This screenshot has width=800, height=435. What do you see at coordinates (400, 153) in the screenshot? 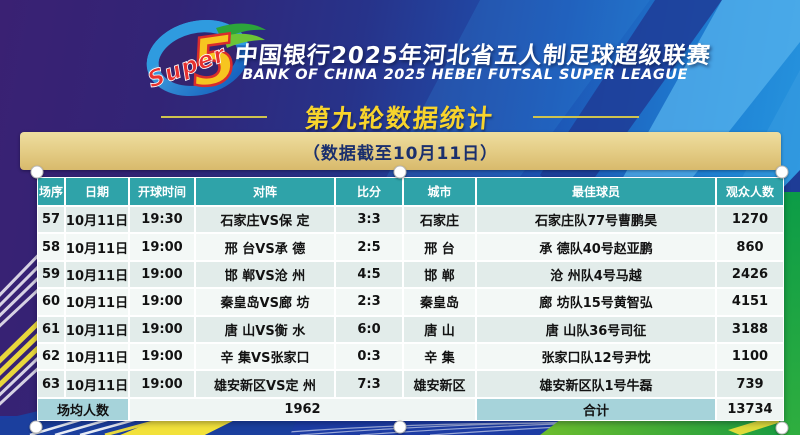
I see `data-cutoff-text: （数据截至10月11日）` at bounding box center [400, 153].